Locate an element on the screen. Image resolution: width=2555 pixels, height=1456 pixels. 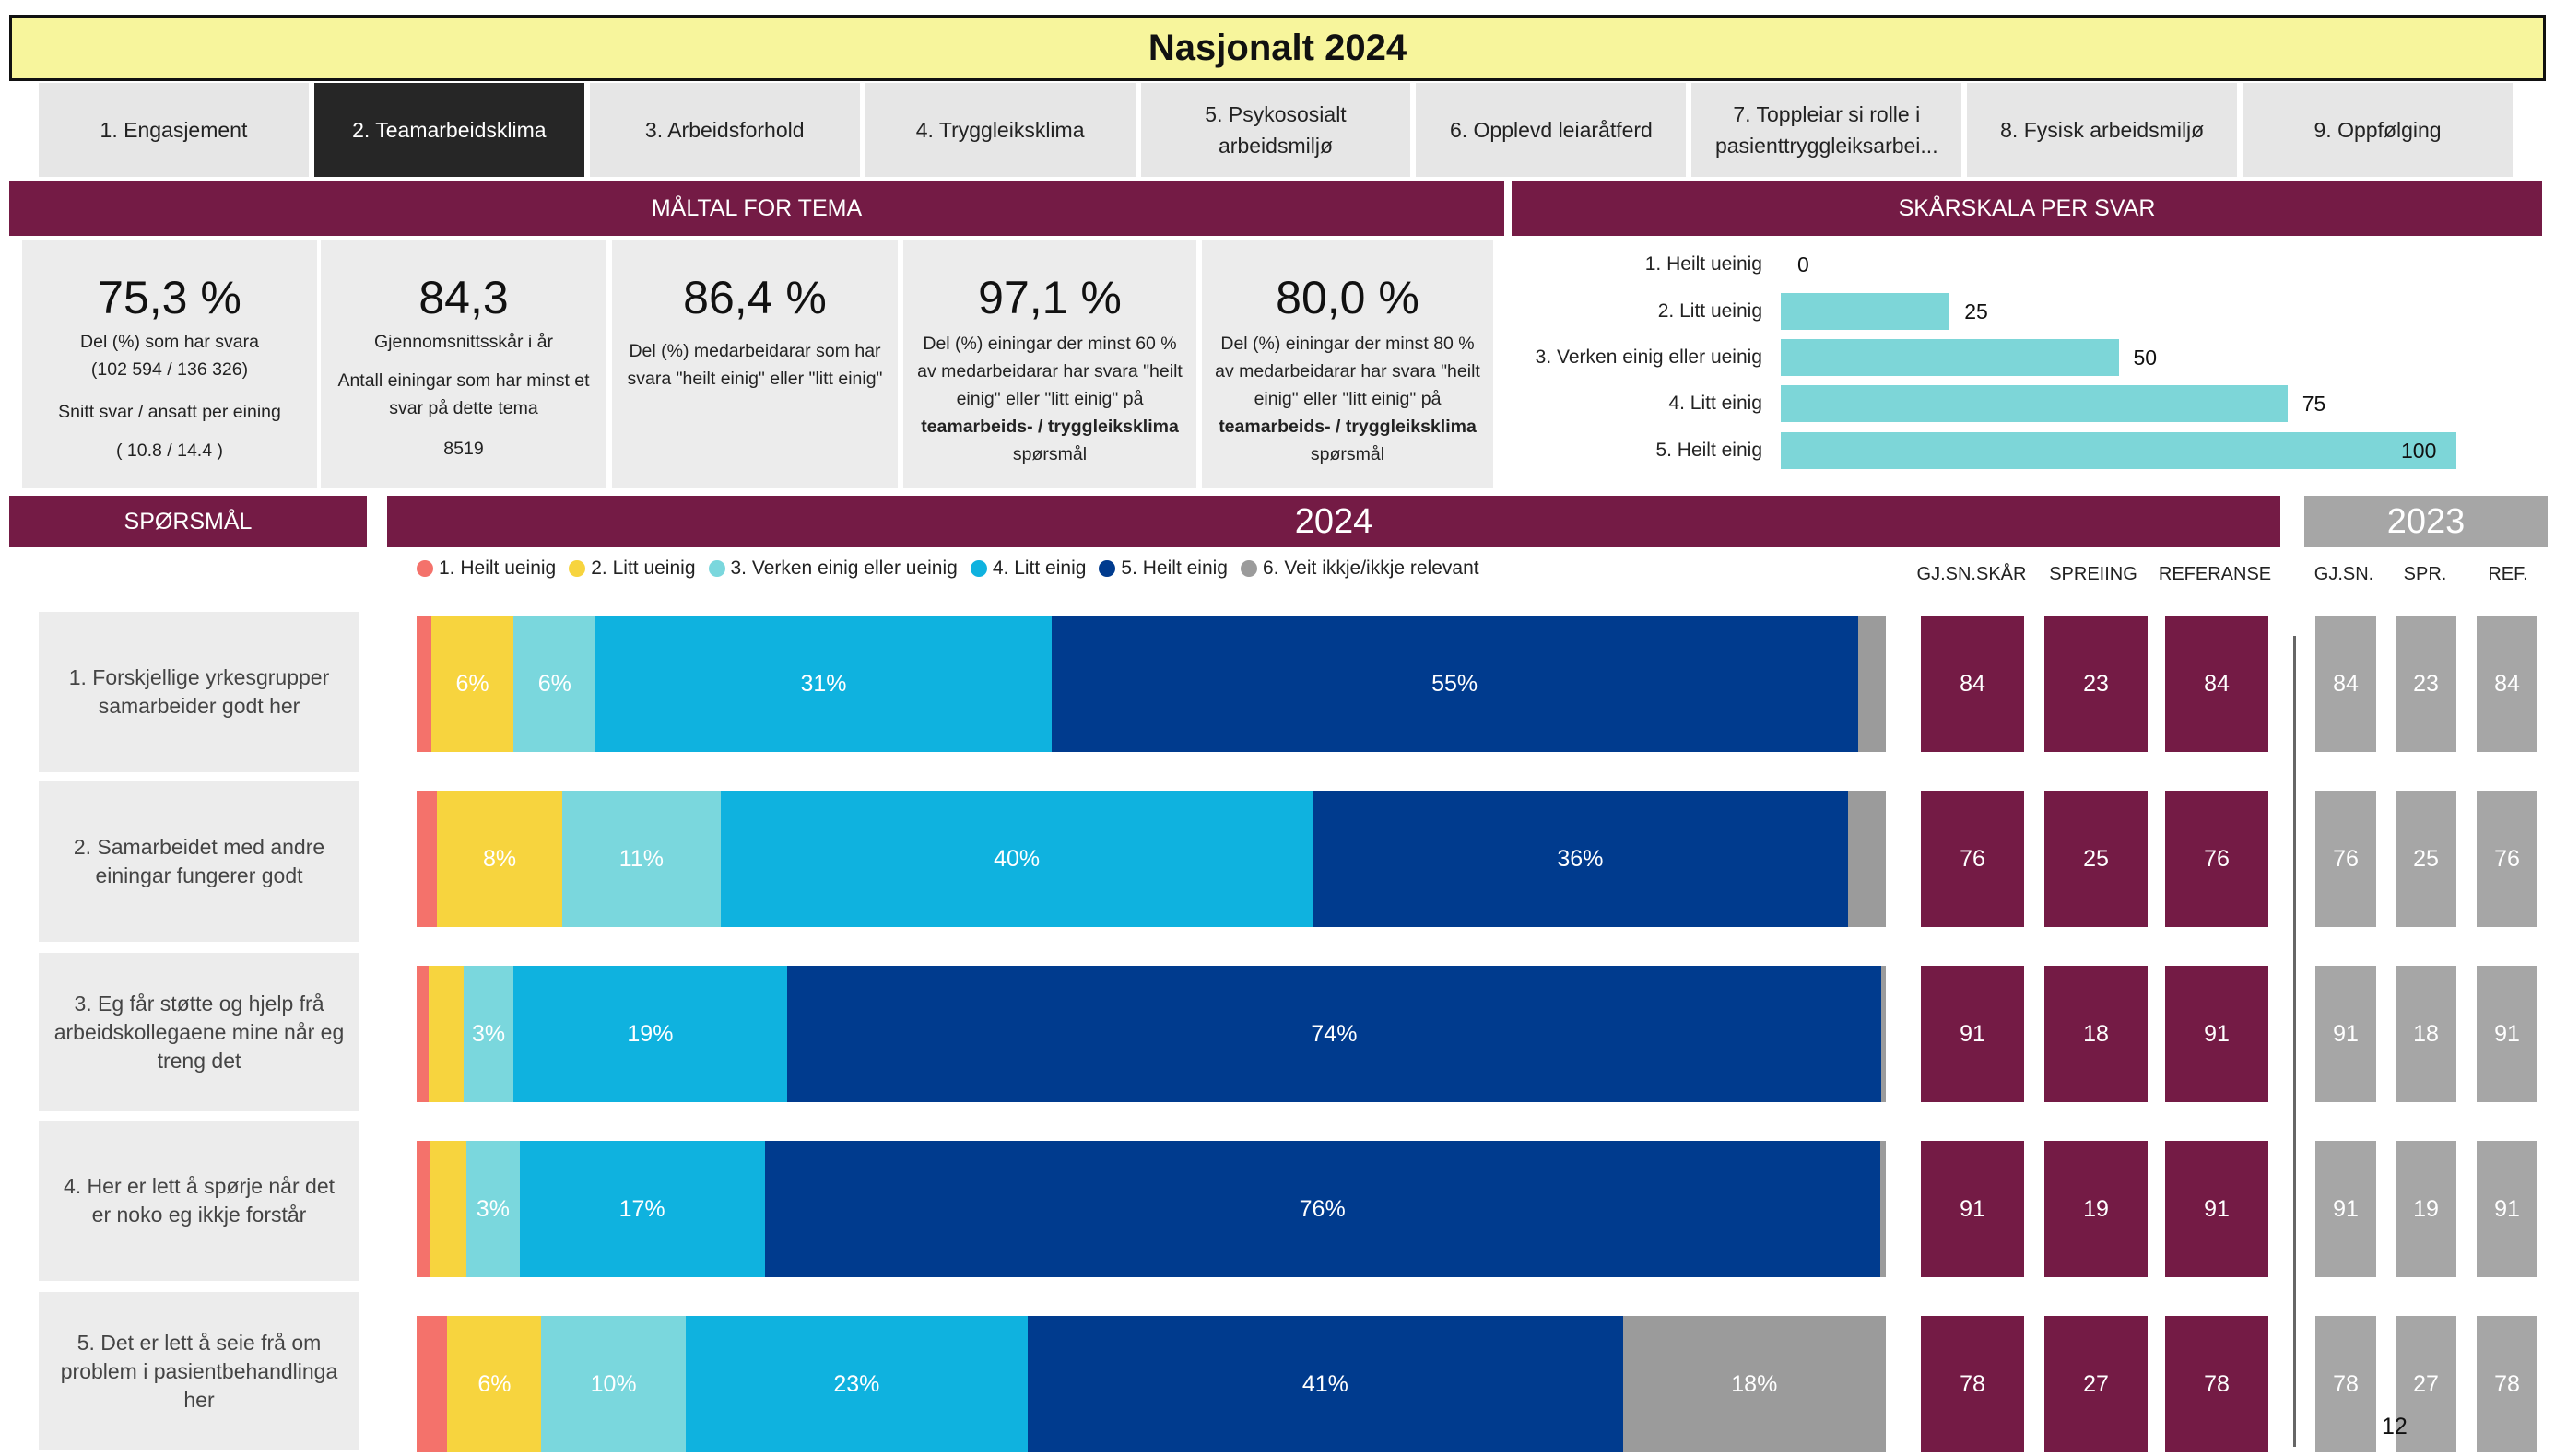
legend-label: 1. Heilt ueinig is located at coordinates (498, 568).